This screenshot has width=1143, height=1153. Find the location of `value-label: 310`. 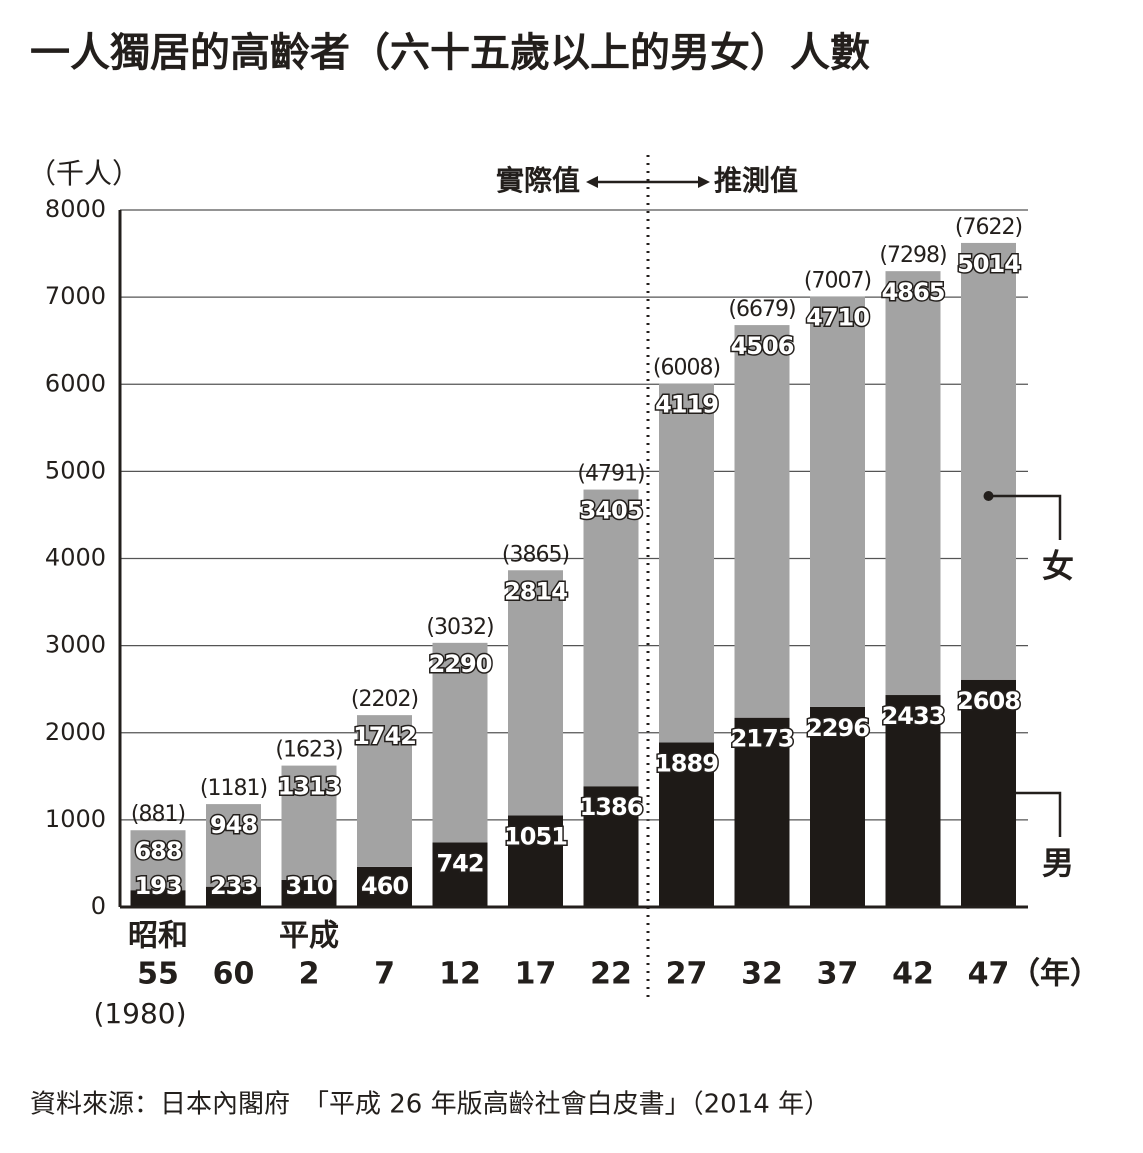

value-label: 310 is located at coordinates (308, 886).